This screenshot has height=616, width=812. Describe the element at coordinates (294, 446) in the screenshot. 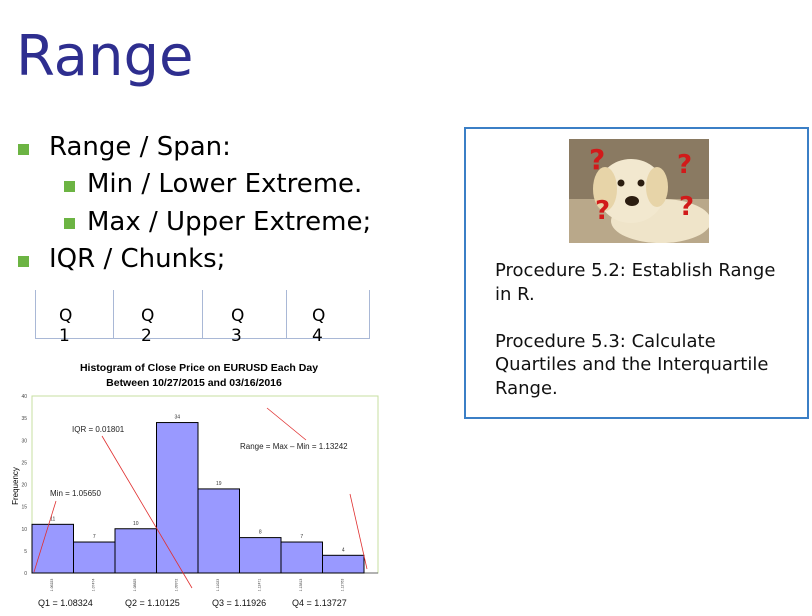

I see `range-annotation: Range = Max – Min = 1.13242` at that location.